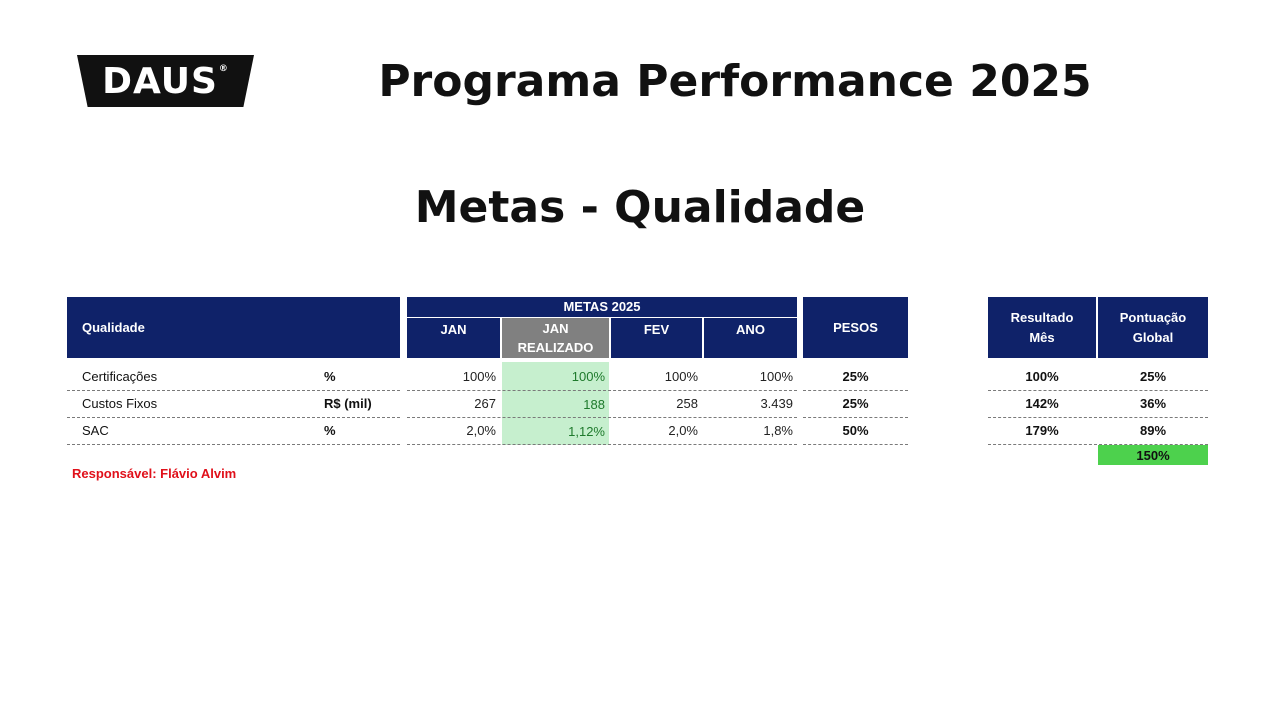 The image size is (1280, 720). What do you see at coordinates (555, 328) in the screenshot?
I see `header-jan-realizado-line1: JAN` at bounding box center [555, 328].